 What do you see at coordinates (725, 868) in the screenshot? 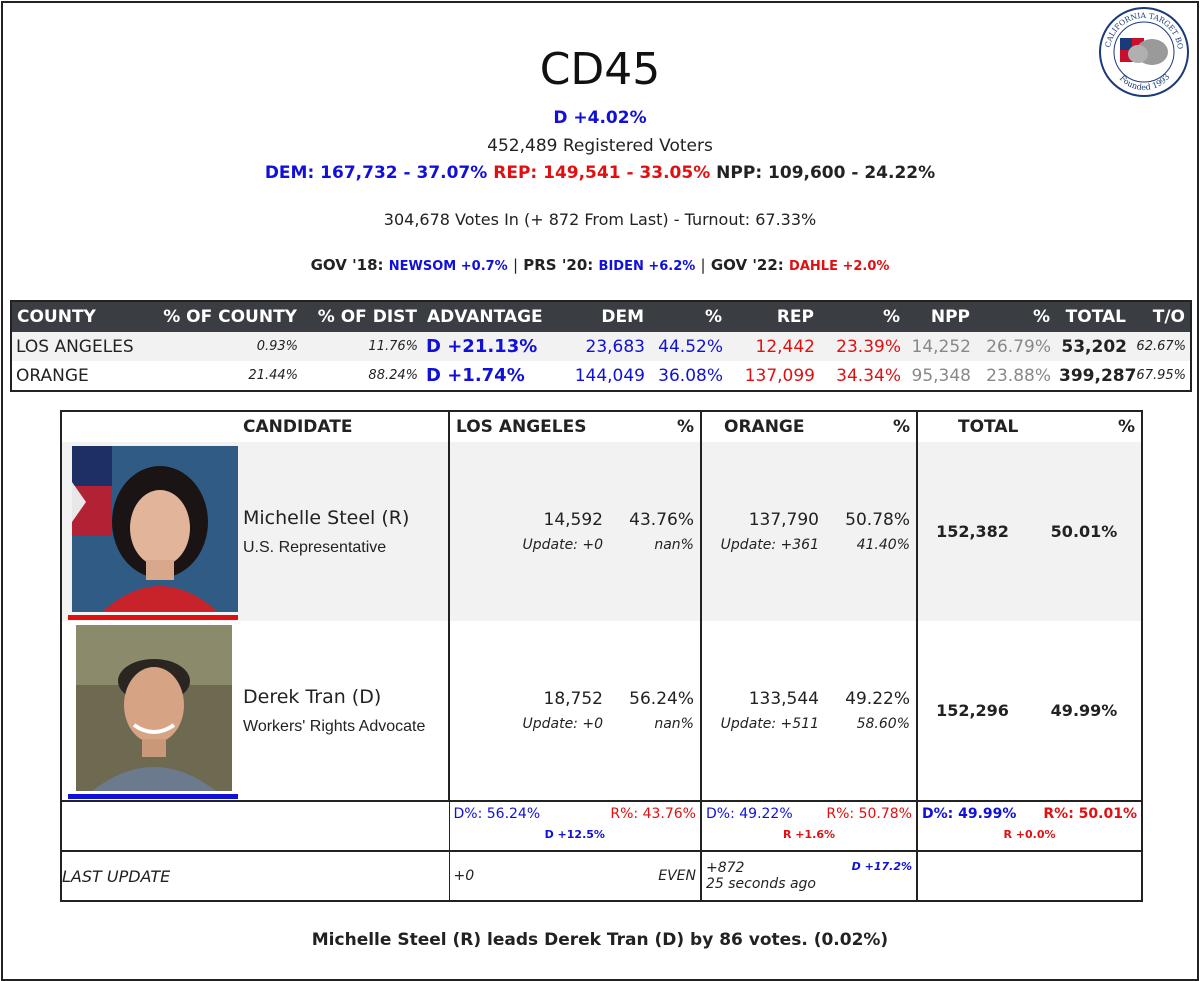
I see `oc-last-change: +872` at bounding box center [725, 868].